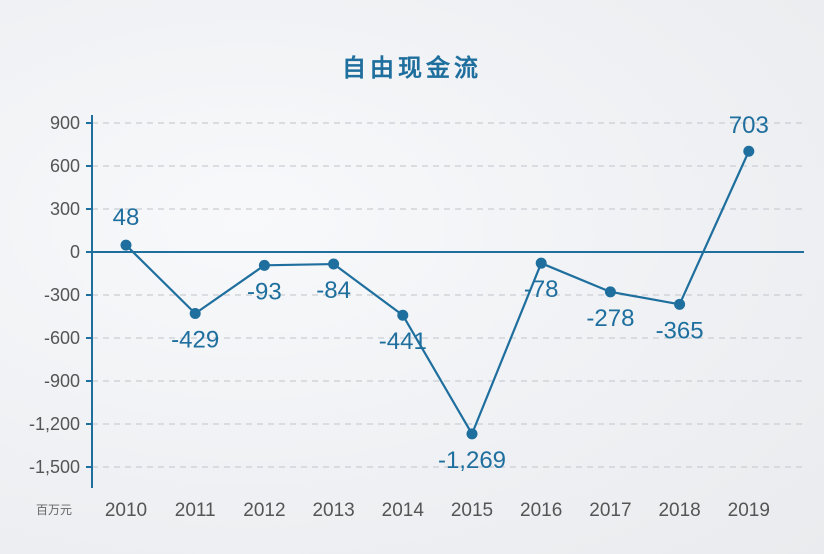 The image size is (824, 554). Describe the element at coordinates (472, 460) in the screenshot. I see `data-label: -1,269` at that location.